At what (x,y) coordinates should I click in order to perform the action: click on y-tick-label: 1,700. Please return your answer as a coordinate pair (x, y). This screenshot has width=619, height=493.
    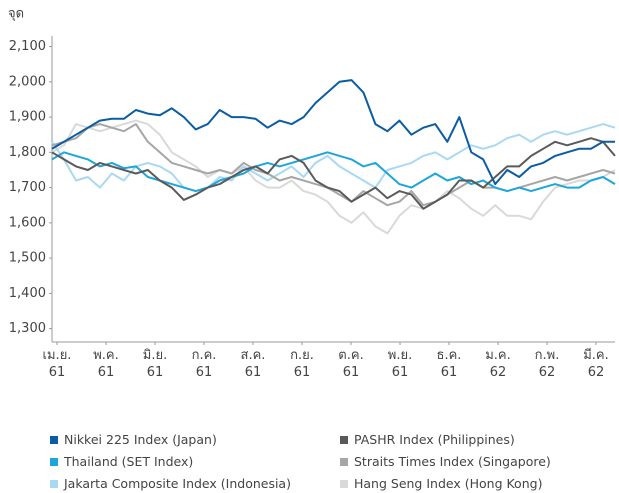
    Looking at the image, I should click on (27, 187).